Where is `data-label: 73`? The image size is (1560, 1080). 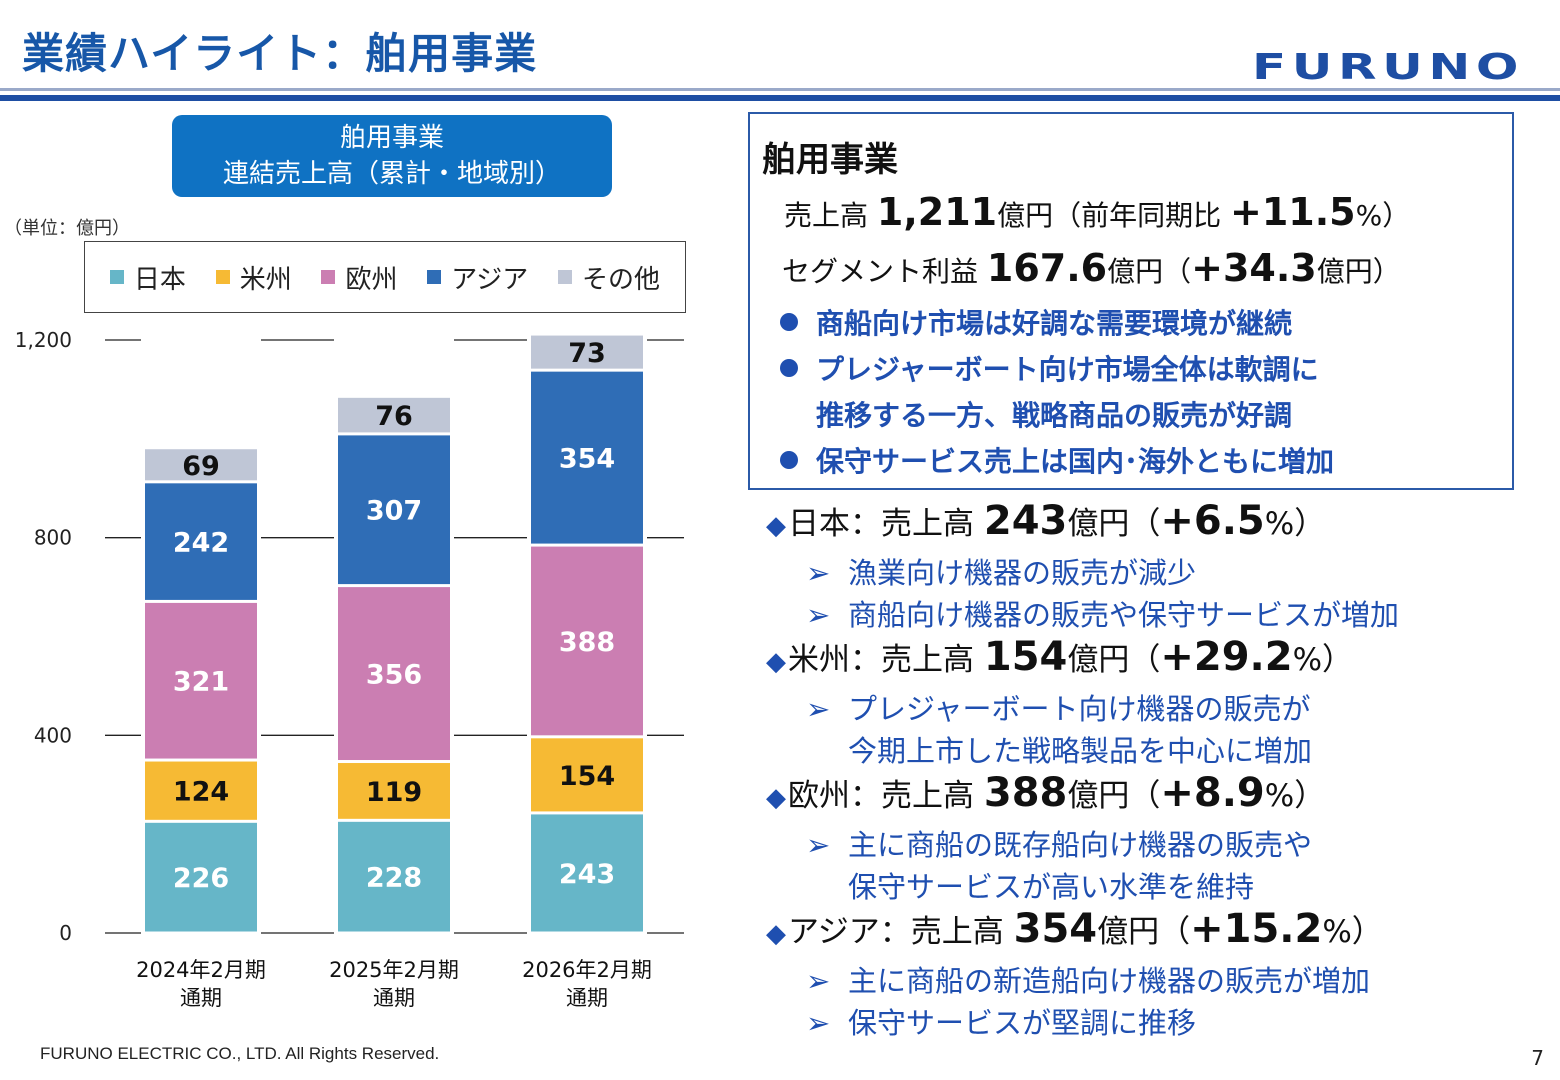 data-label: 73 is located at coordinates (587, 353).